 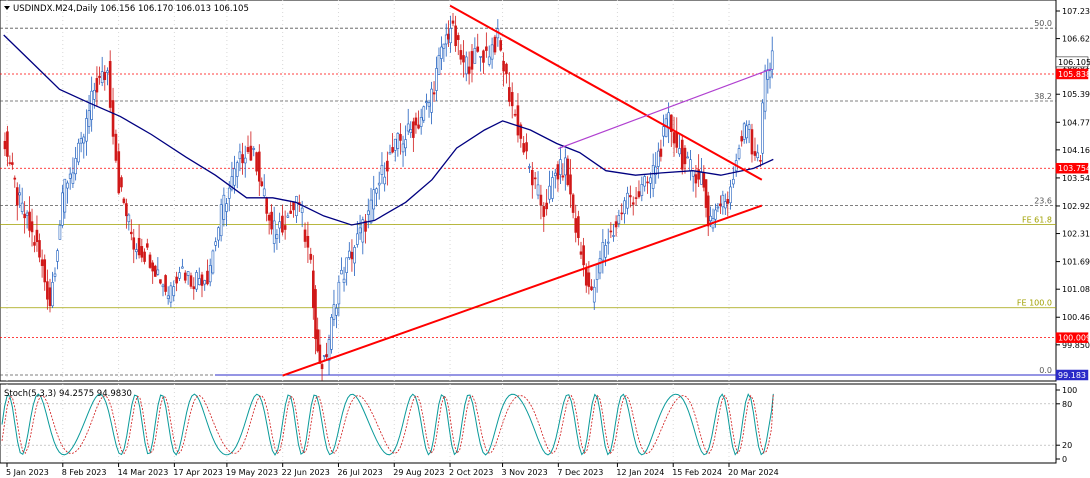 I want to click on dropdown-arrow-icon, so click(x=7, y=8).